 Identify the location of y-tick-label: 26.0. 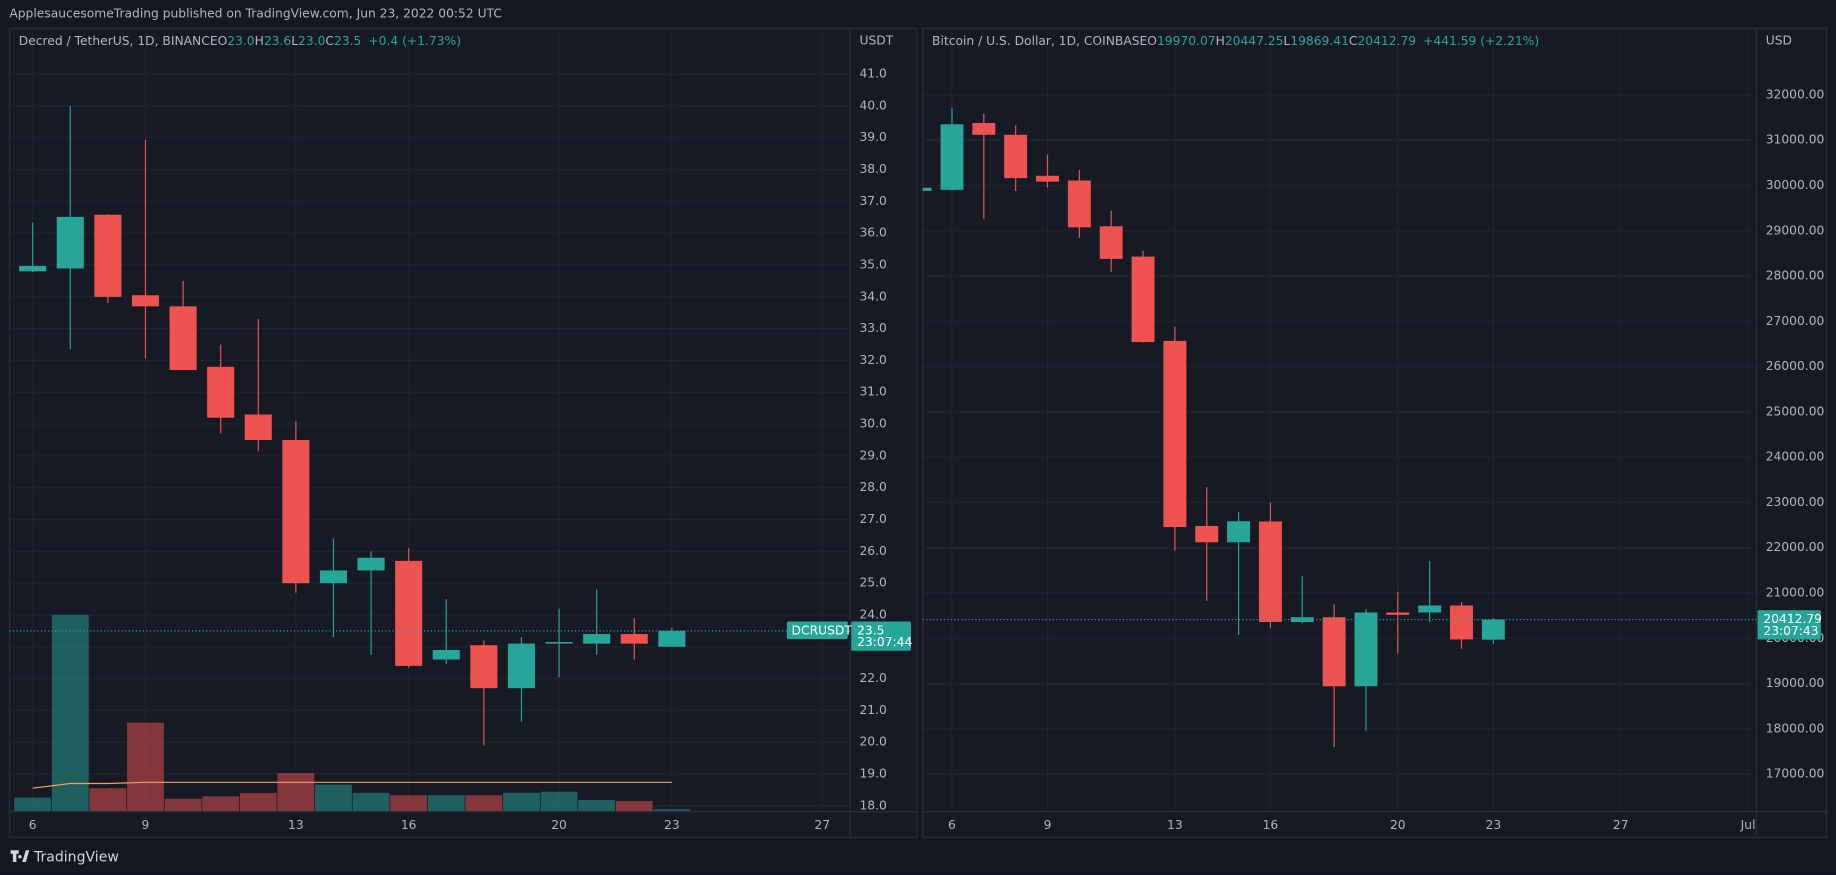
(872, 551).